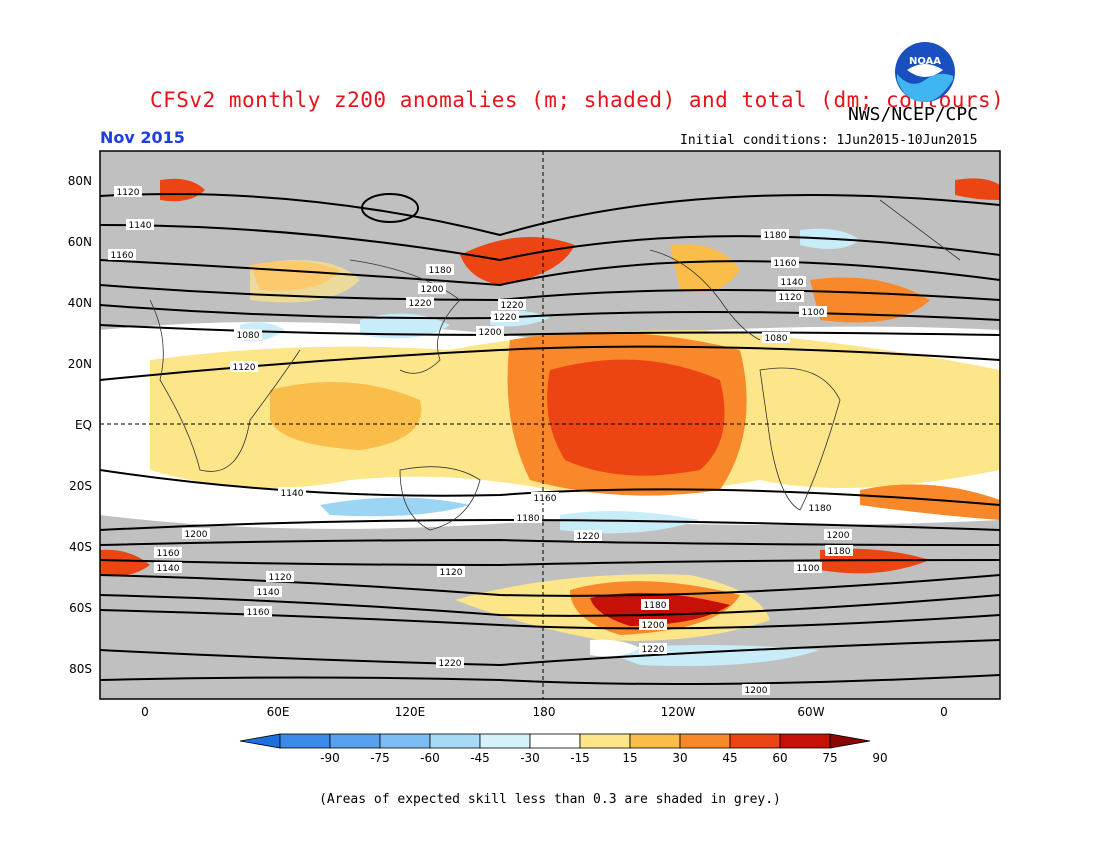  I want to click on noaa-logo-text: NOAA, so click(925, 61).